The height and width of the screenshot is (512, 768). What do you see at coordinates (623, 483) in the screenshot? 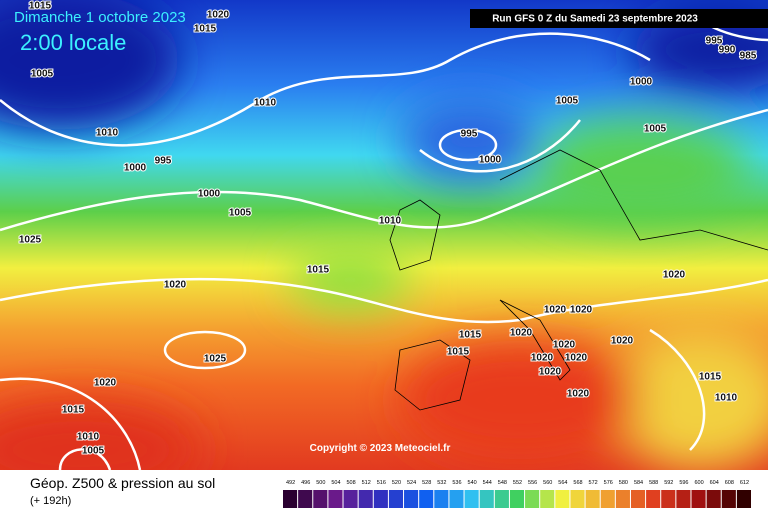
I see `legend-label: 580` at bounding box center [623, 483].